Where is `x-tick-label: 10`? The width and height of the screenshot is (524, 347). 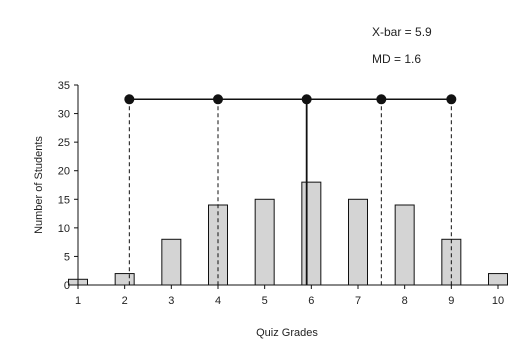
x-tick-label: 10 is located at coordinates (498, 301).